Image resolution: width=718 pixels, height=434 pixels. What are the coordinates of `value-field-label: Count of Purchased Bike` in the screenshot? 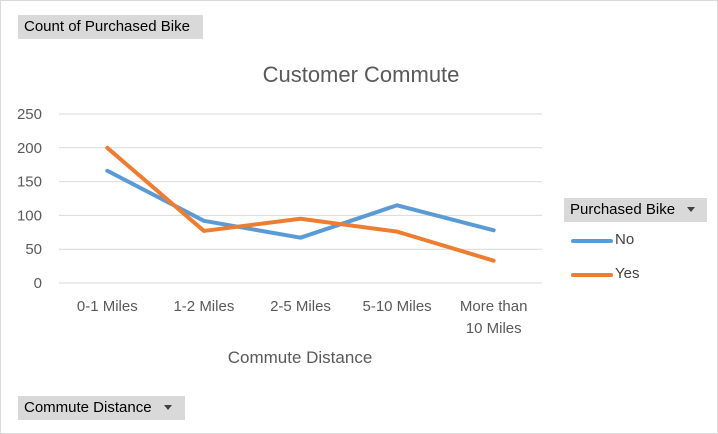 It's located at (107, 26).